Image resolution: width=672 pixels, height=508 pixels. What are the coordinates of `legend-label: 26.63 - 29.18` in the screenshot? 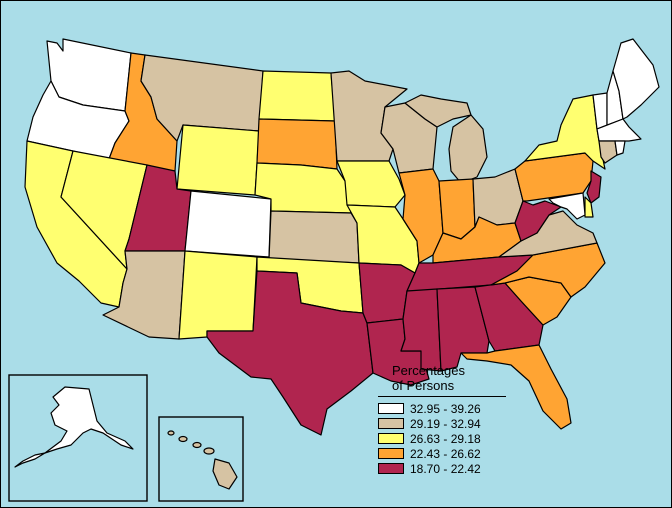 It's located at (445, 438).